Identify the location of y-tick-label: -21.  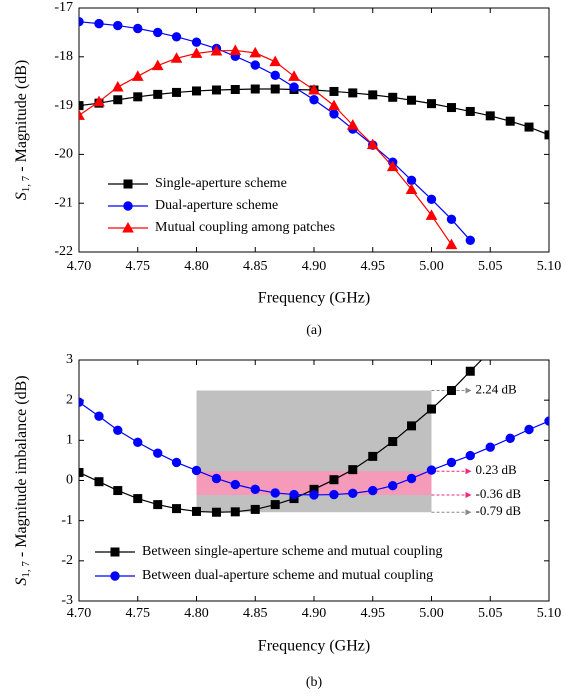
(63, 202).